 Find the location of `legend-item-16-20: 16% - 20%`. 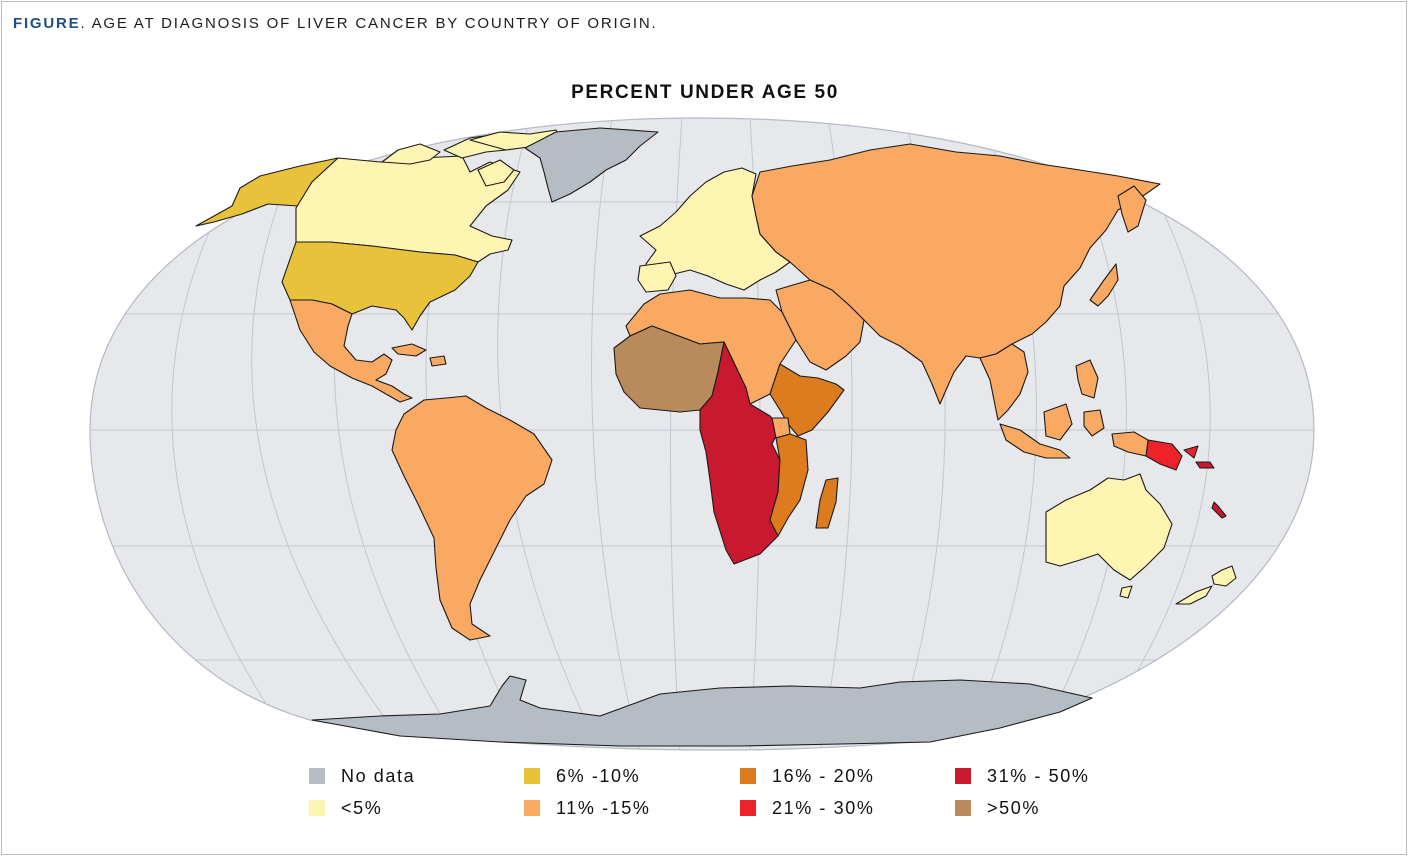

legend-item-16-20: 16% - 20% is located at coordinates (807, 776).